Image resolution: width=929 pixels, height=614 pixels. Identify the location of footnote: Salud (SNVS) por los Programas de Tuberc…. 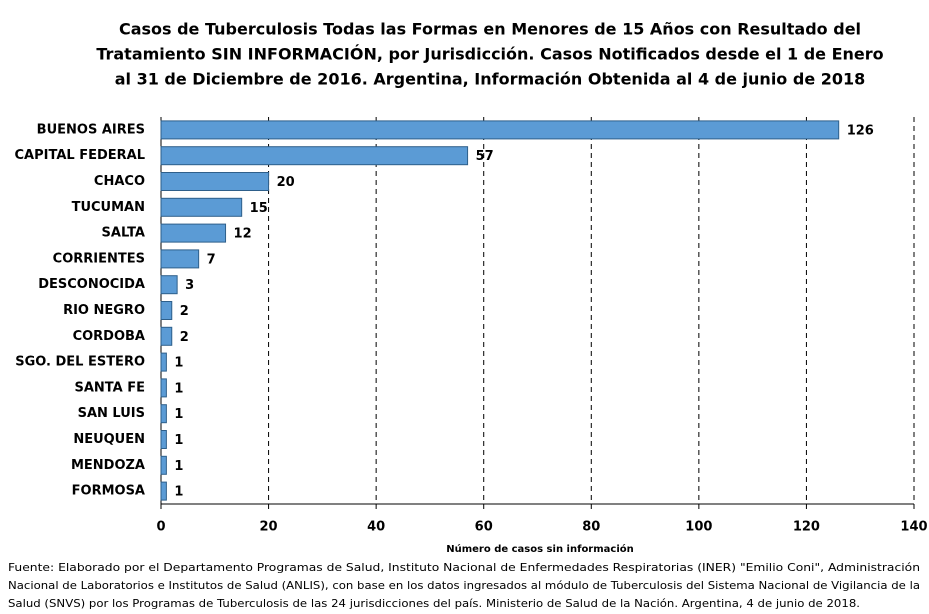
(434, 603).